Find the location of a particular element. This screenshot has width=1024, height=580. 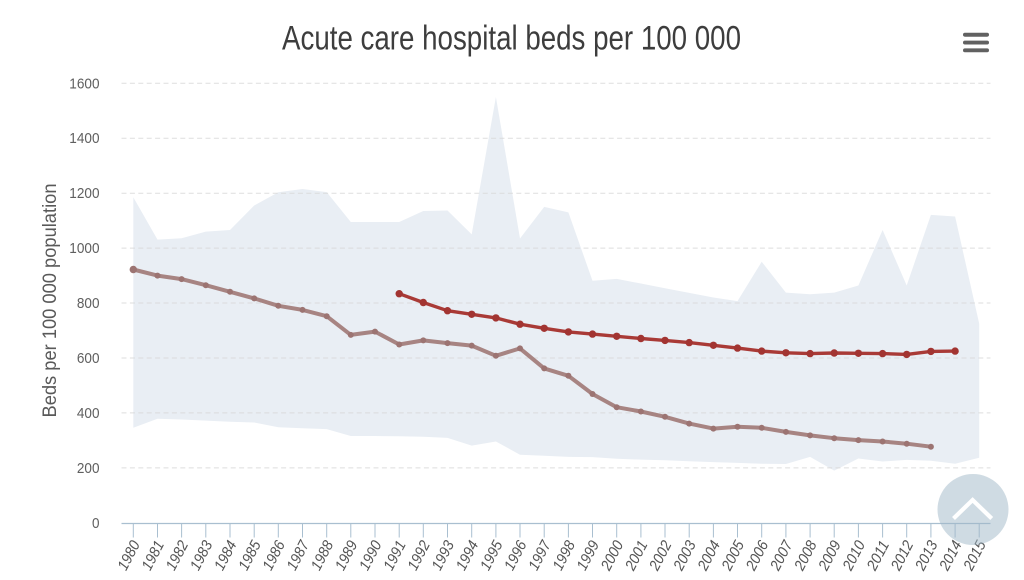

svg-text: 800 is located at coordinates (88, 303).